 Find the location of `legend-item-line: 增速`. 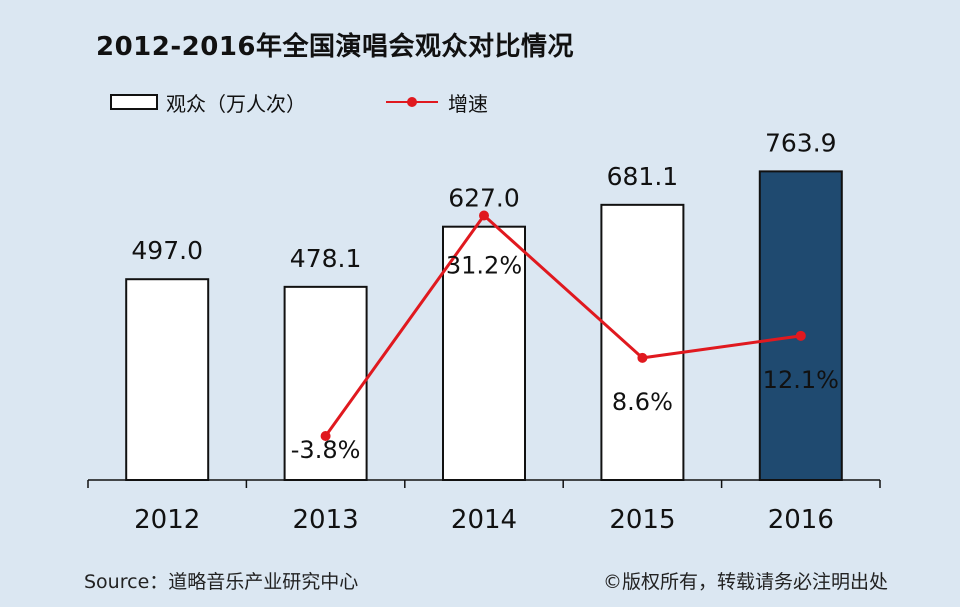

legend-item-line: 增速 is located at coordinates (437, 102).